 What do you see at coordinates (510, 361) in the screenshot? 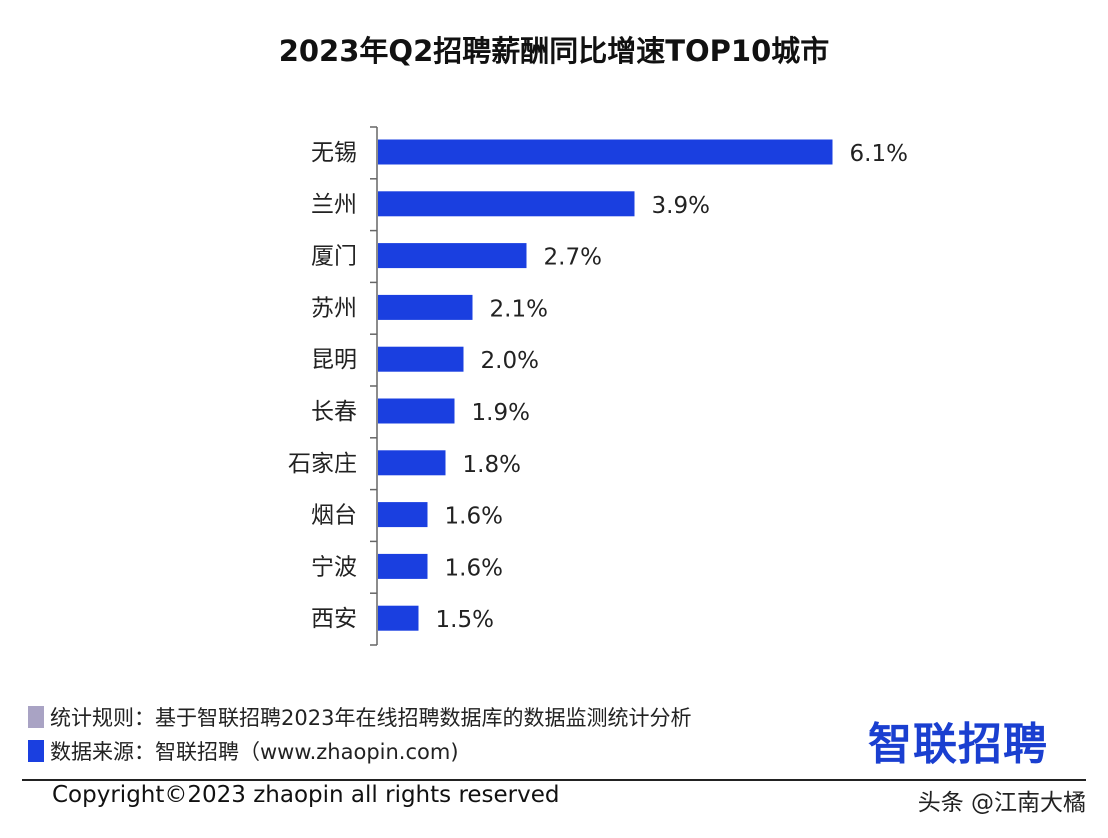
I see `data-label: 2.0%` at bounding box center [510, 361].